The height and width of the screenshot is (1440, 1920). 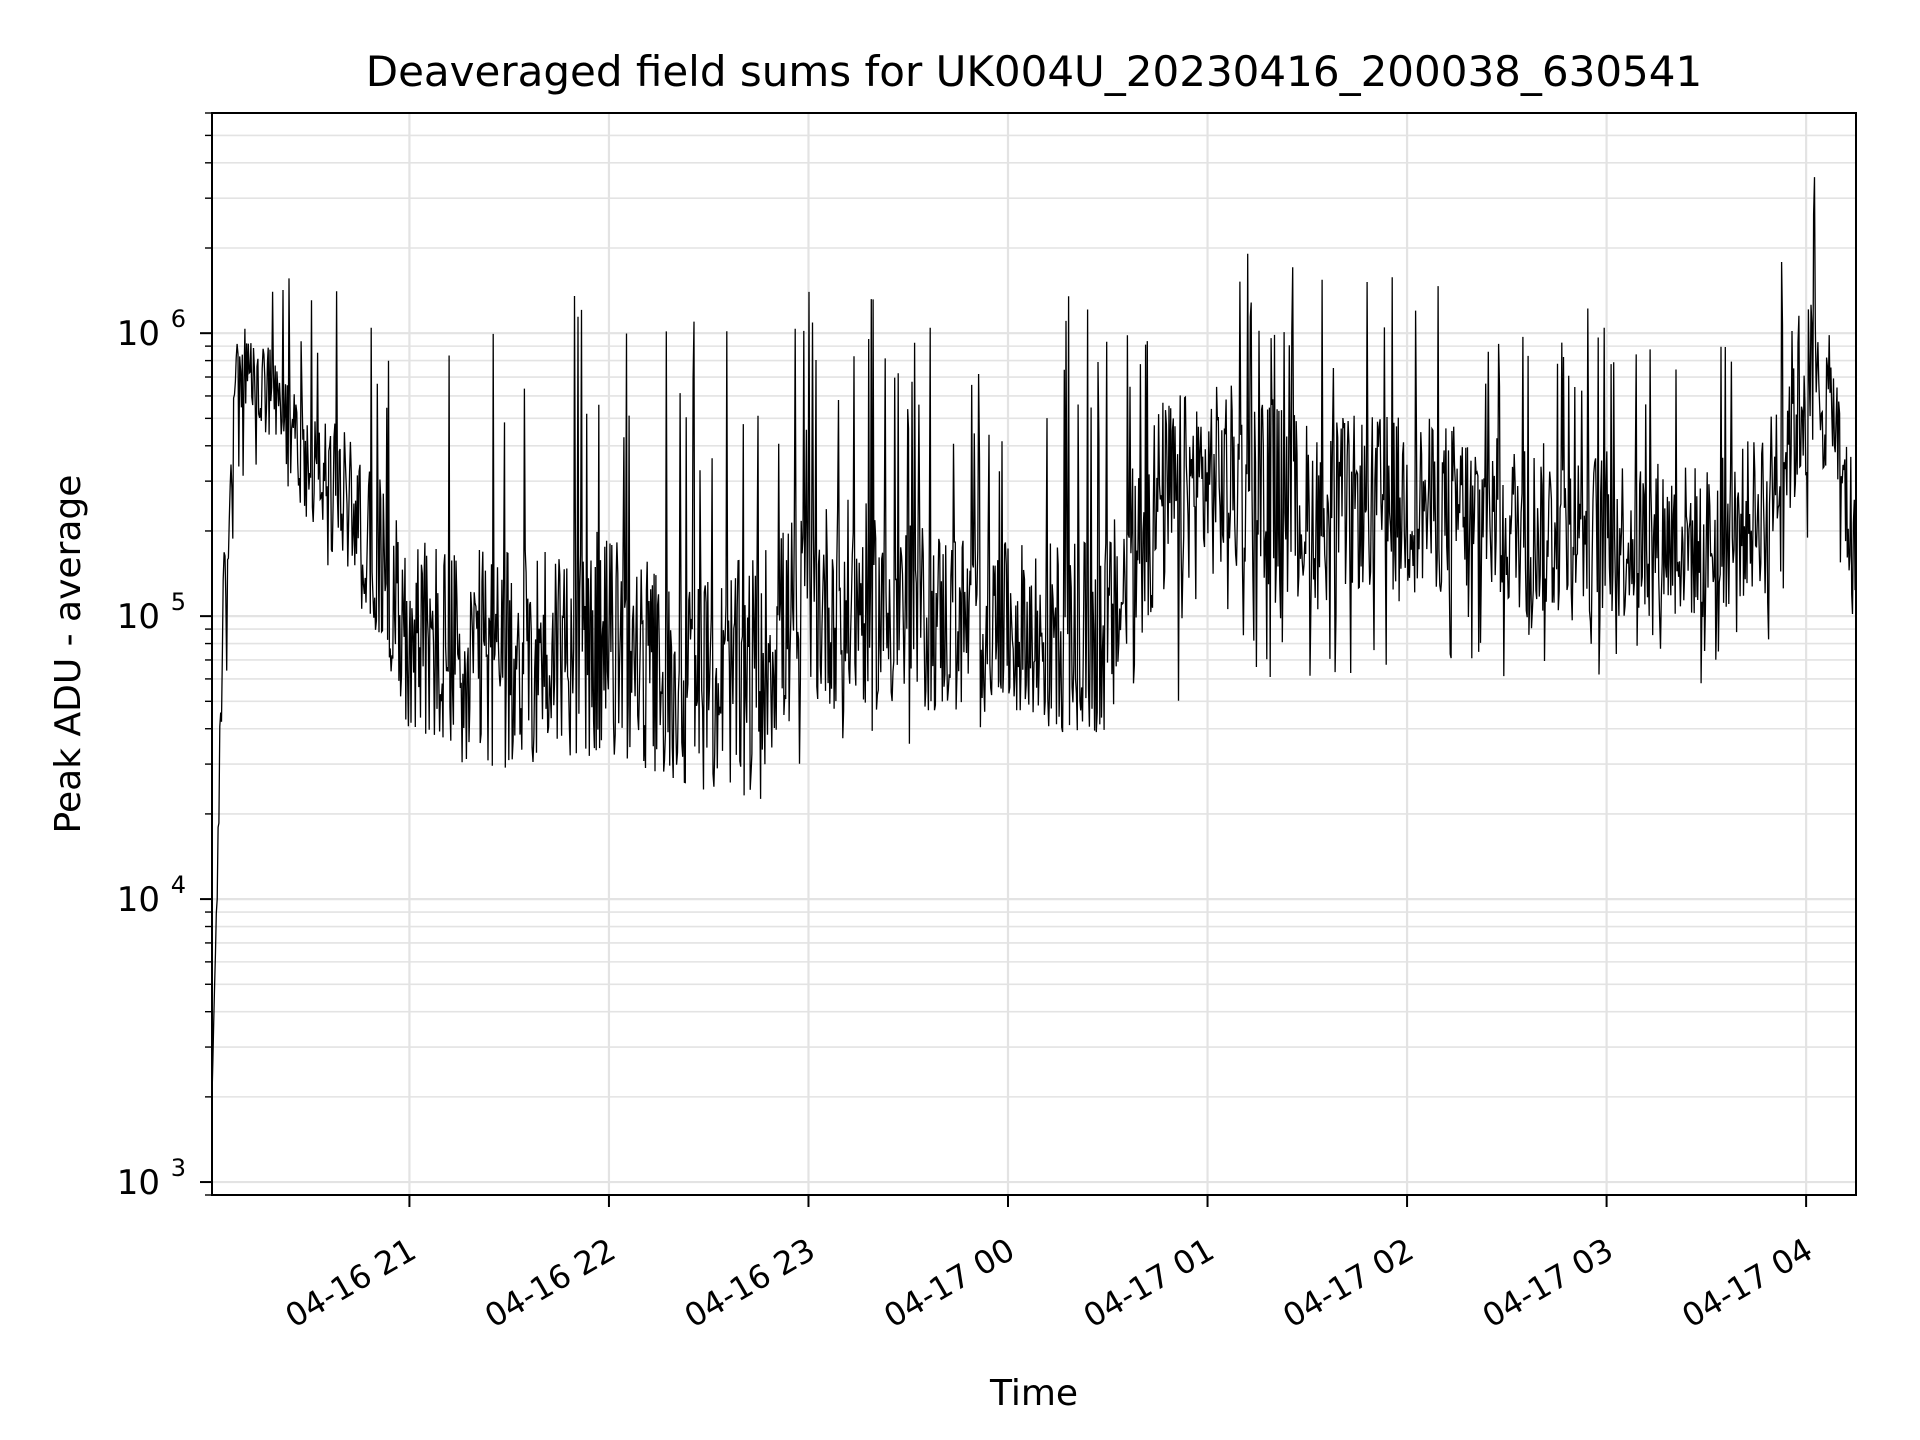 I want to click on y-tick-label-exponent: 3, so click(x=178, y=1168).